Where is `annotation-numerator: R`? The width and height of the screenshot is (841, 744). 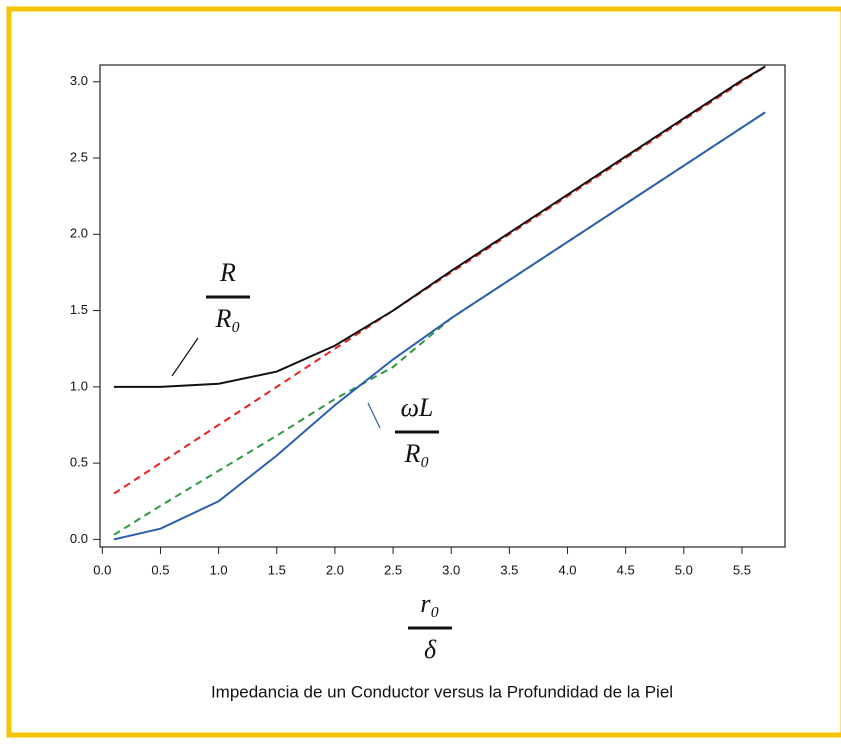
annotation-numerator: R is located at coordinates (227, 272).